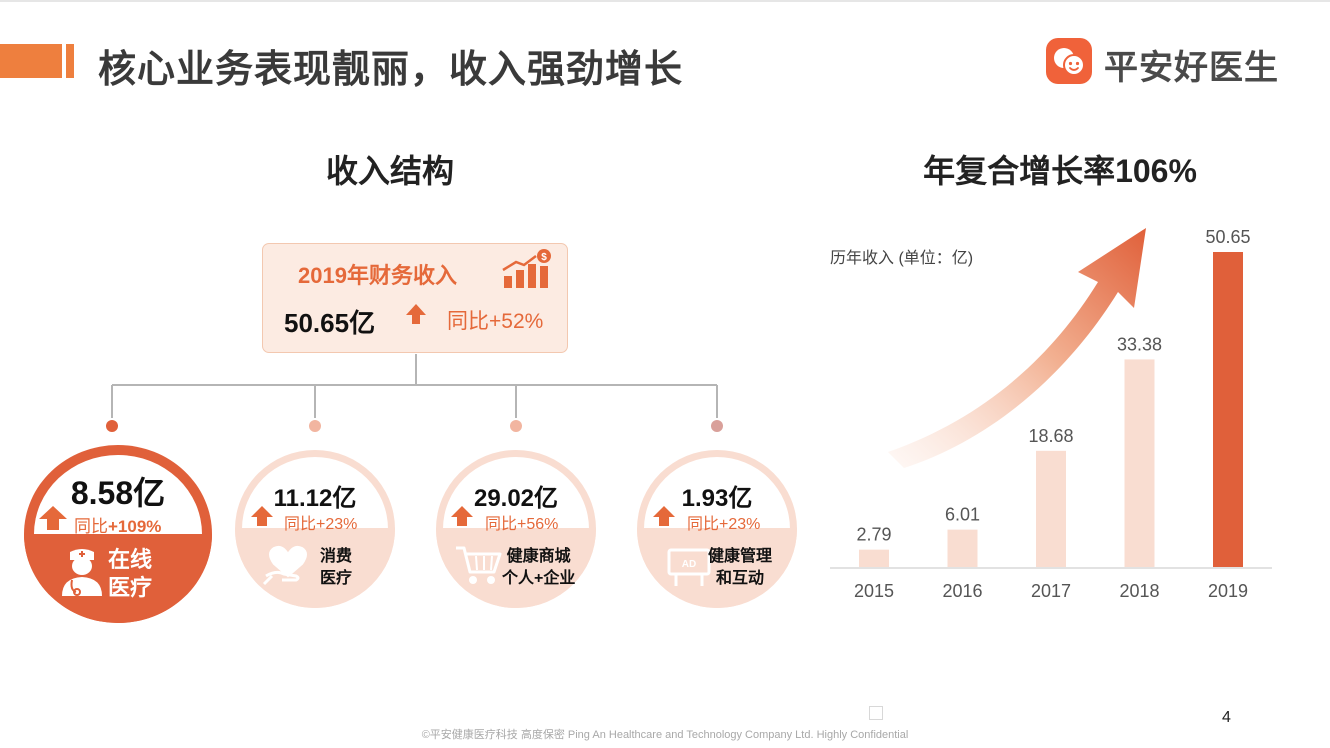 This screenshot has height=748, width=1330. What do you see at coordinates (516, 426) in the screenshot?
I see `segment-dot-health-mall` at bounding box center [516, 426].